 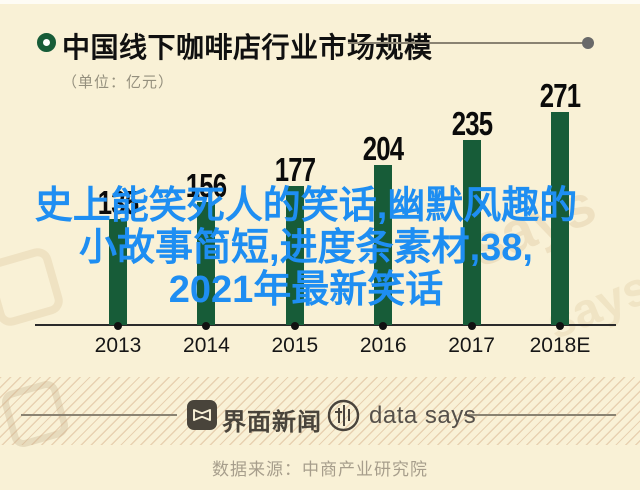 What do you see at coordinates (99, 415) in the screenshot?
I see `footer-rule-left` at bounding box center [99, 415].